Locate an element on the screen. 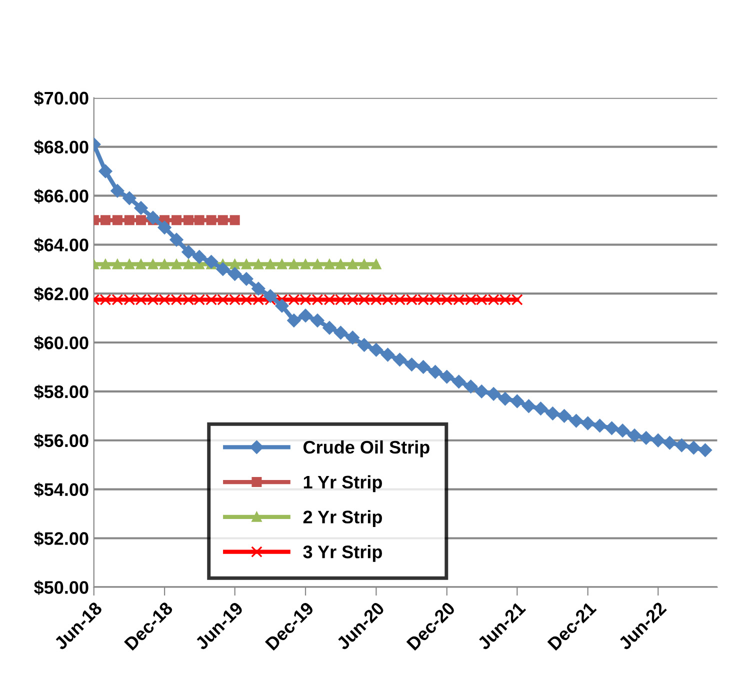  y-tick-label: $68.00 is located at coordinates (61, 147).